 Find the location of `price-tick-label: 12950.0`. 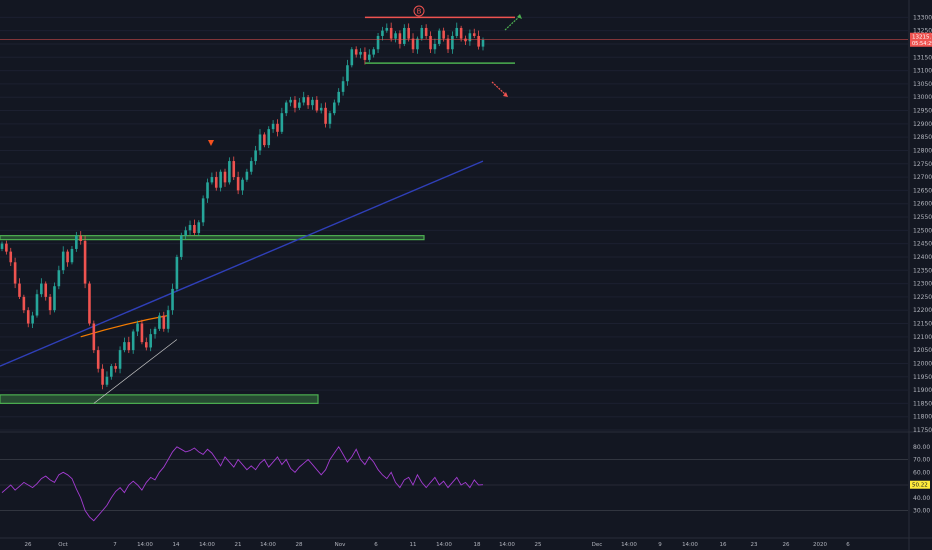

price-tick-label: 12950.0 is located at coordinates (922, 111).